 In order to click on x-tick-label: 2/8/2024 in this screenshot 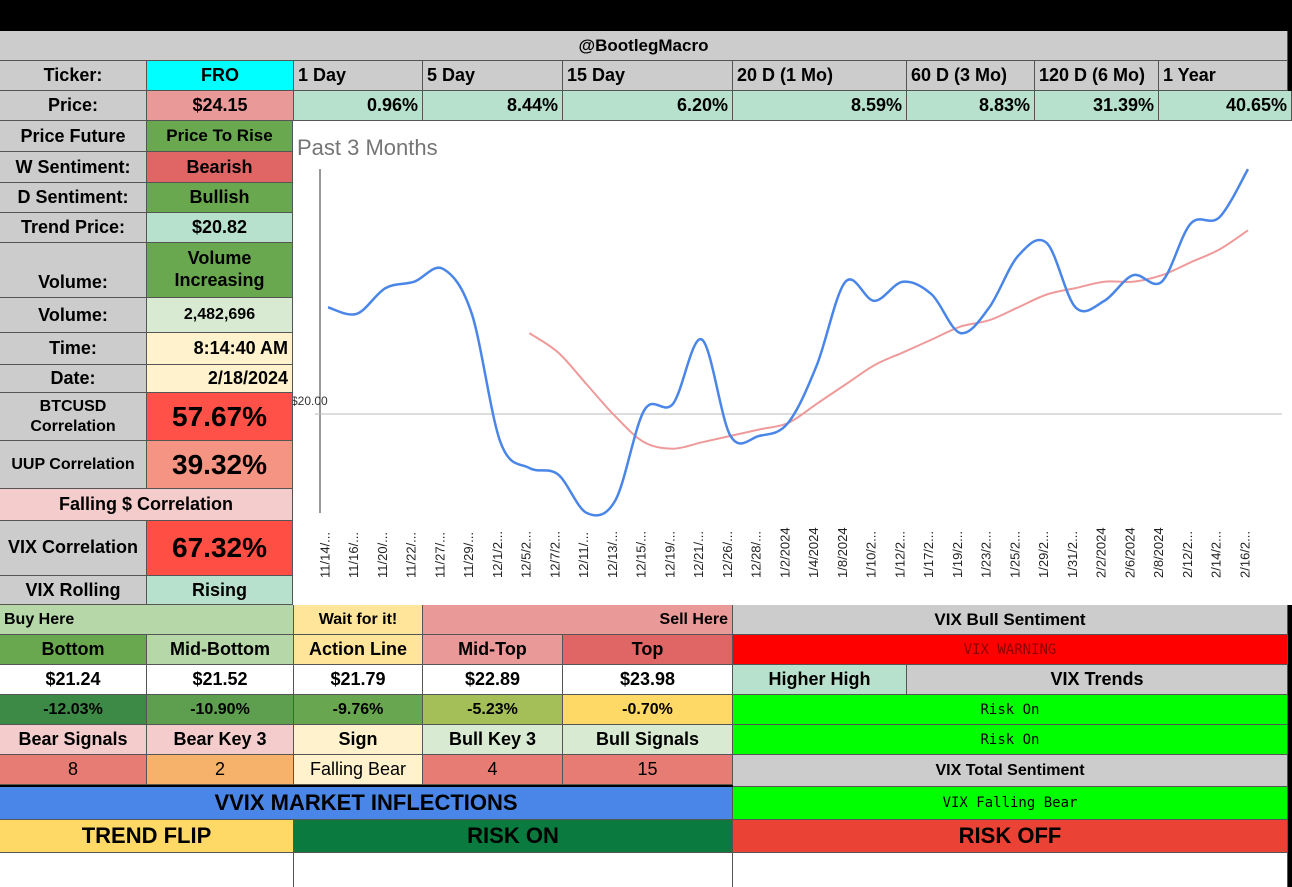, I will do `click(1158, 552)`.